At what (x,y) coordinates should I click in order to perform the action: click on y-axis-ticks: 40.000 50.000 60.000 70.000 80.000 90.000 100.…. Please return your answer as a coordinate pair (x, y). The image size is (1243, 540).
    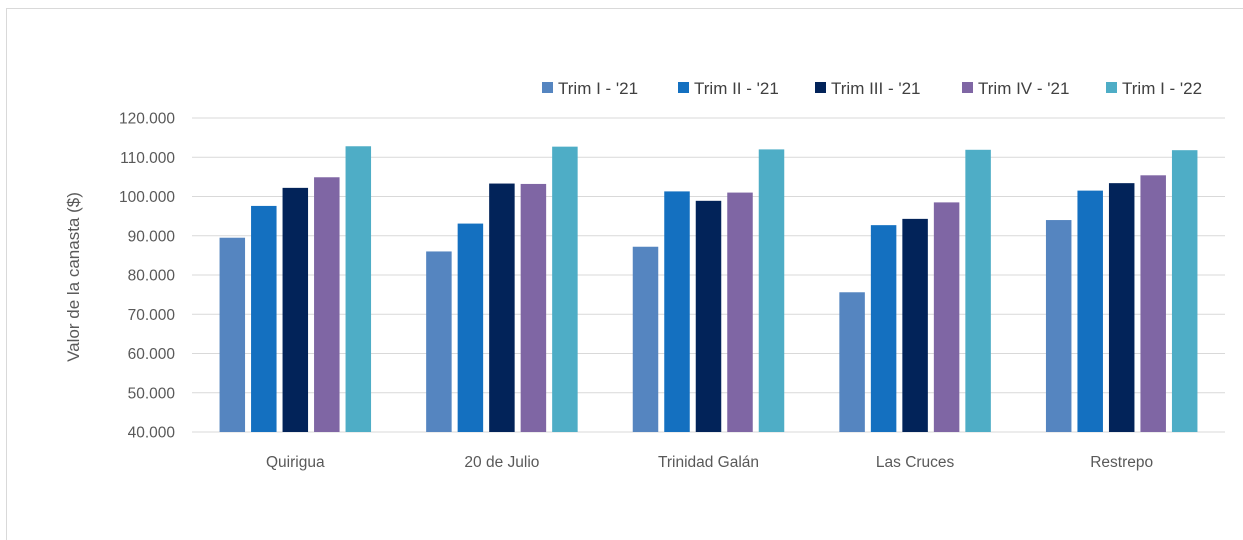
    Looking at the image, I should click on (147, 276).